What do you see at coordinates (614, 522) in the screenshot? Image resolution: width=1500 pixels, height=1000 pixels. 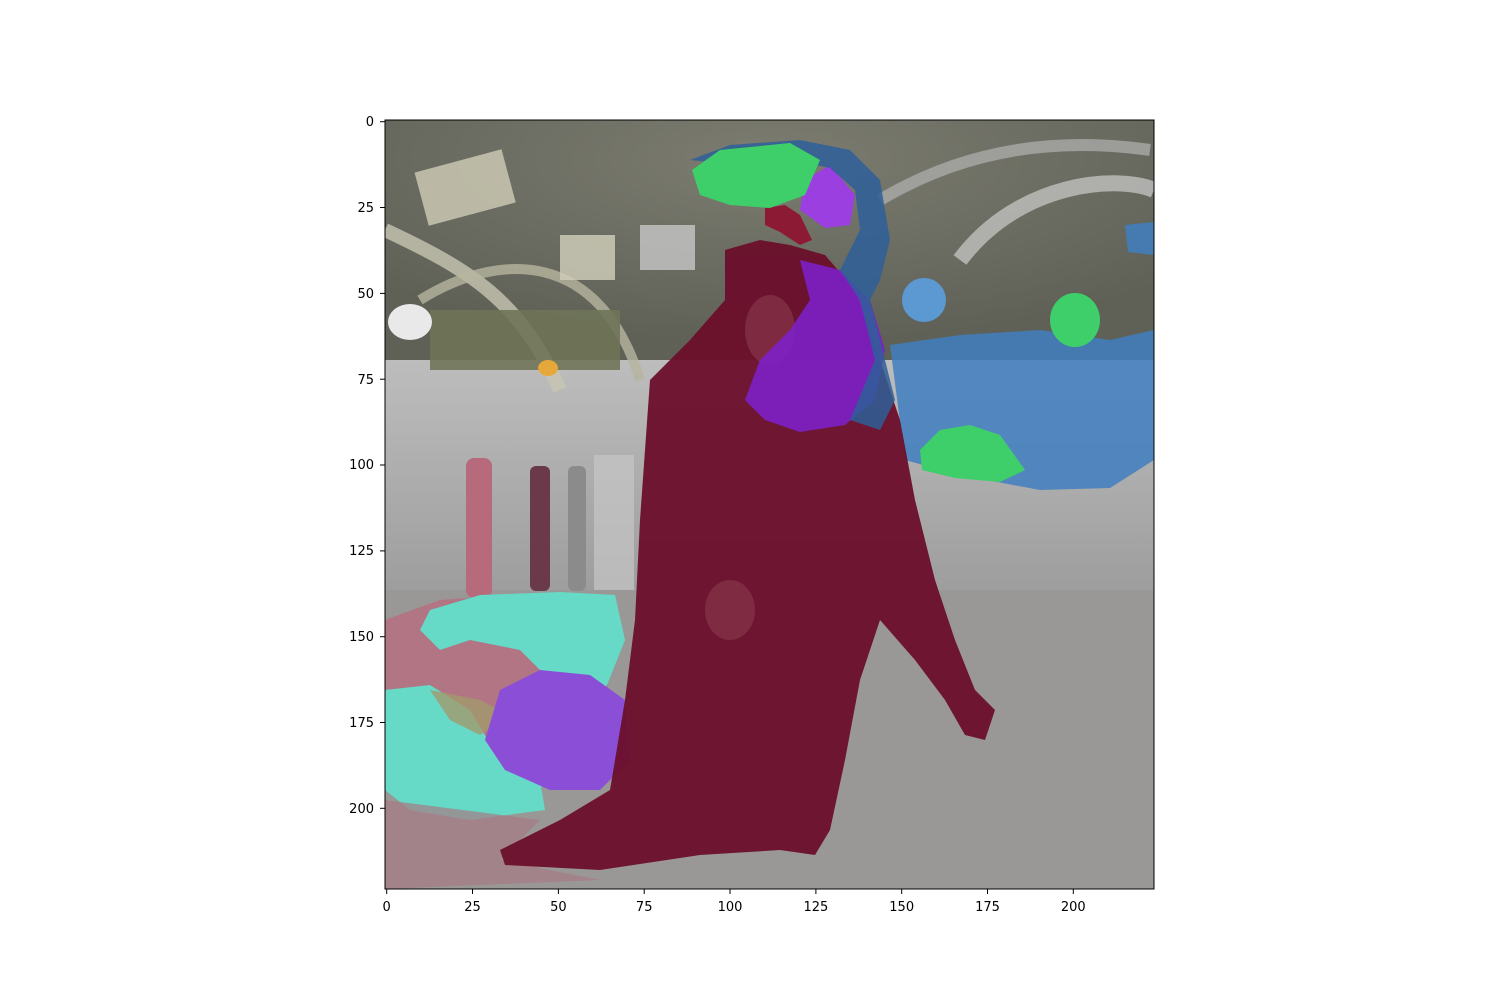 I see `background-door` at bounding box center [614, 522].